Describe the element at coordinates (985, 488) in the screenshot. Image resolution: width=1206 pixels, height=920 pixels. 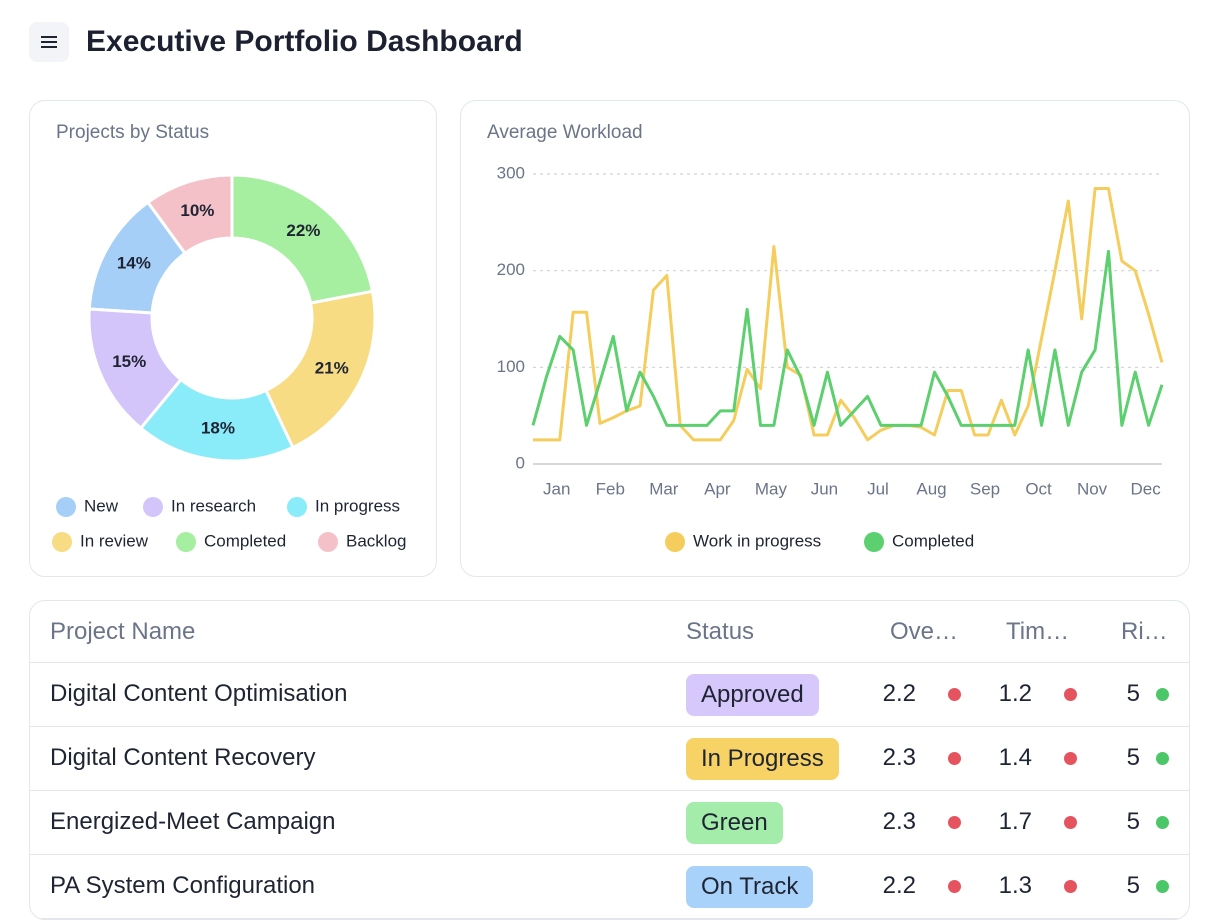
I see `x-tick-label: Sep` at that location.